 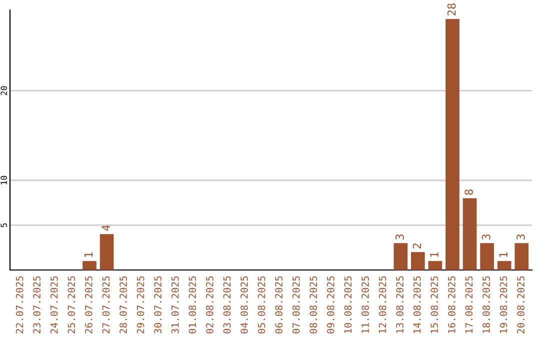 What do you see at coordinates (123, 305) in the screenshot?
I see `x-tick-label: 28.07.2025` at bounding box center [123, 305].